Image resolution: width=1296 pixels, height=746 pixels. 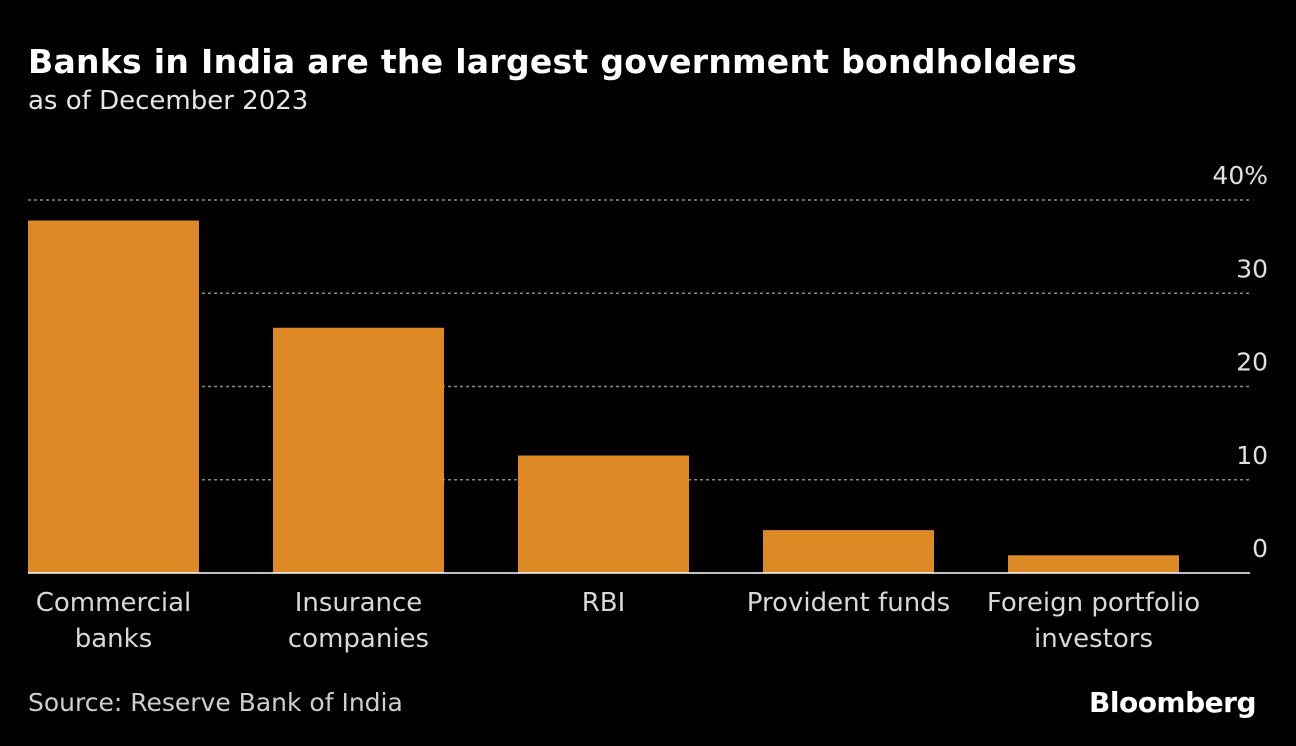 What do you see at coordinates (1240, 175) in the screenshot?
I see `y-tick-label: 40%` at bounding box center [1240, 175].